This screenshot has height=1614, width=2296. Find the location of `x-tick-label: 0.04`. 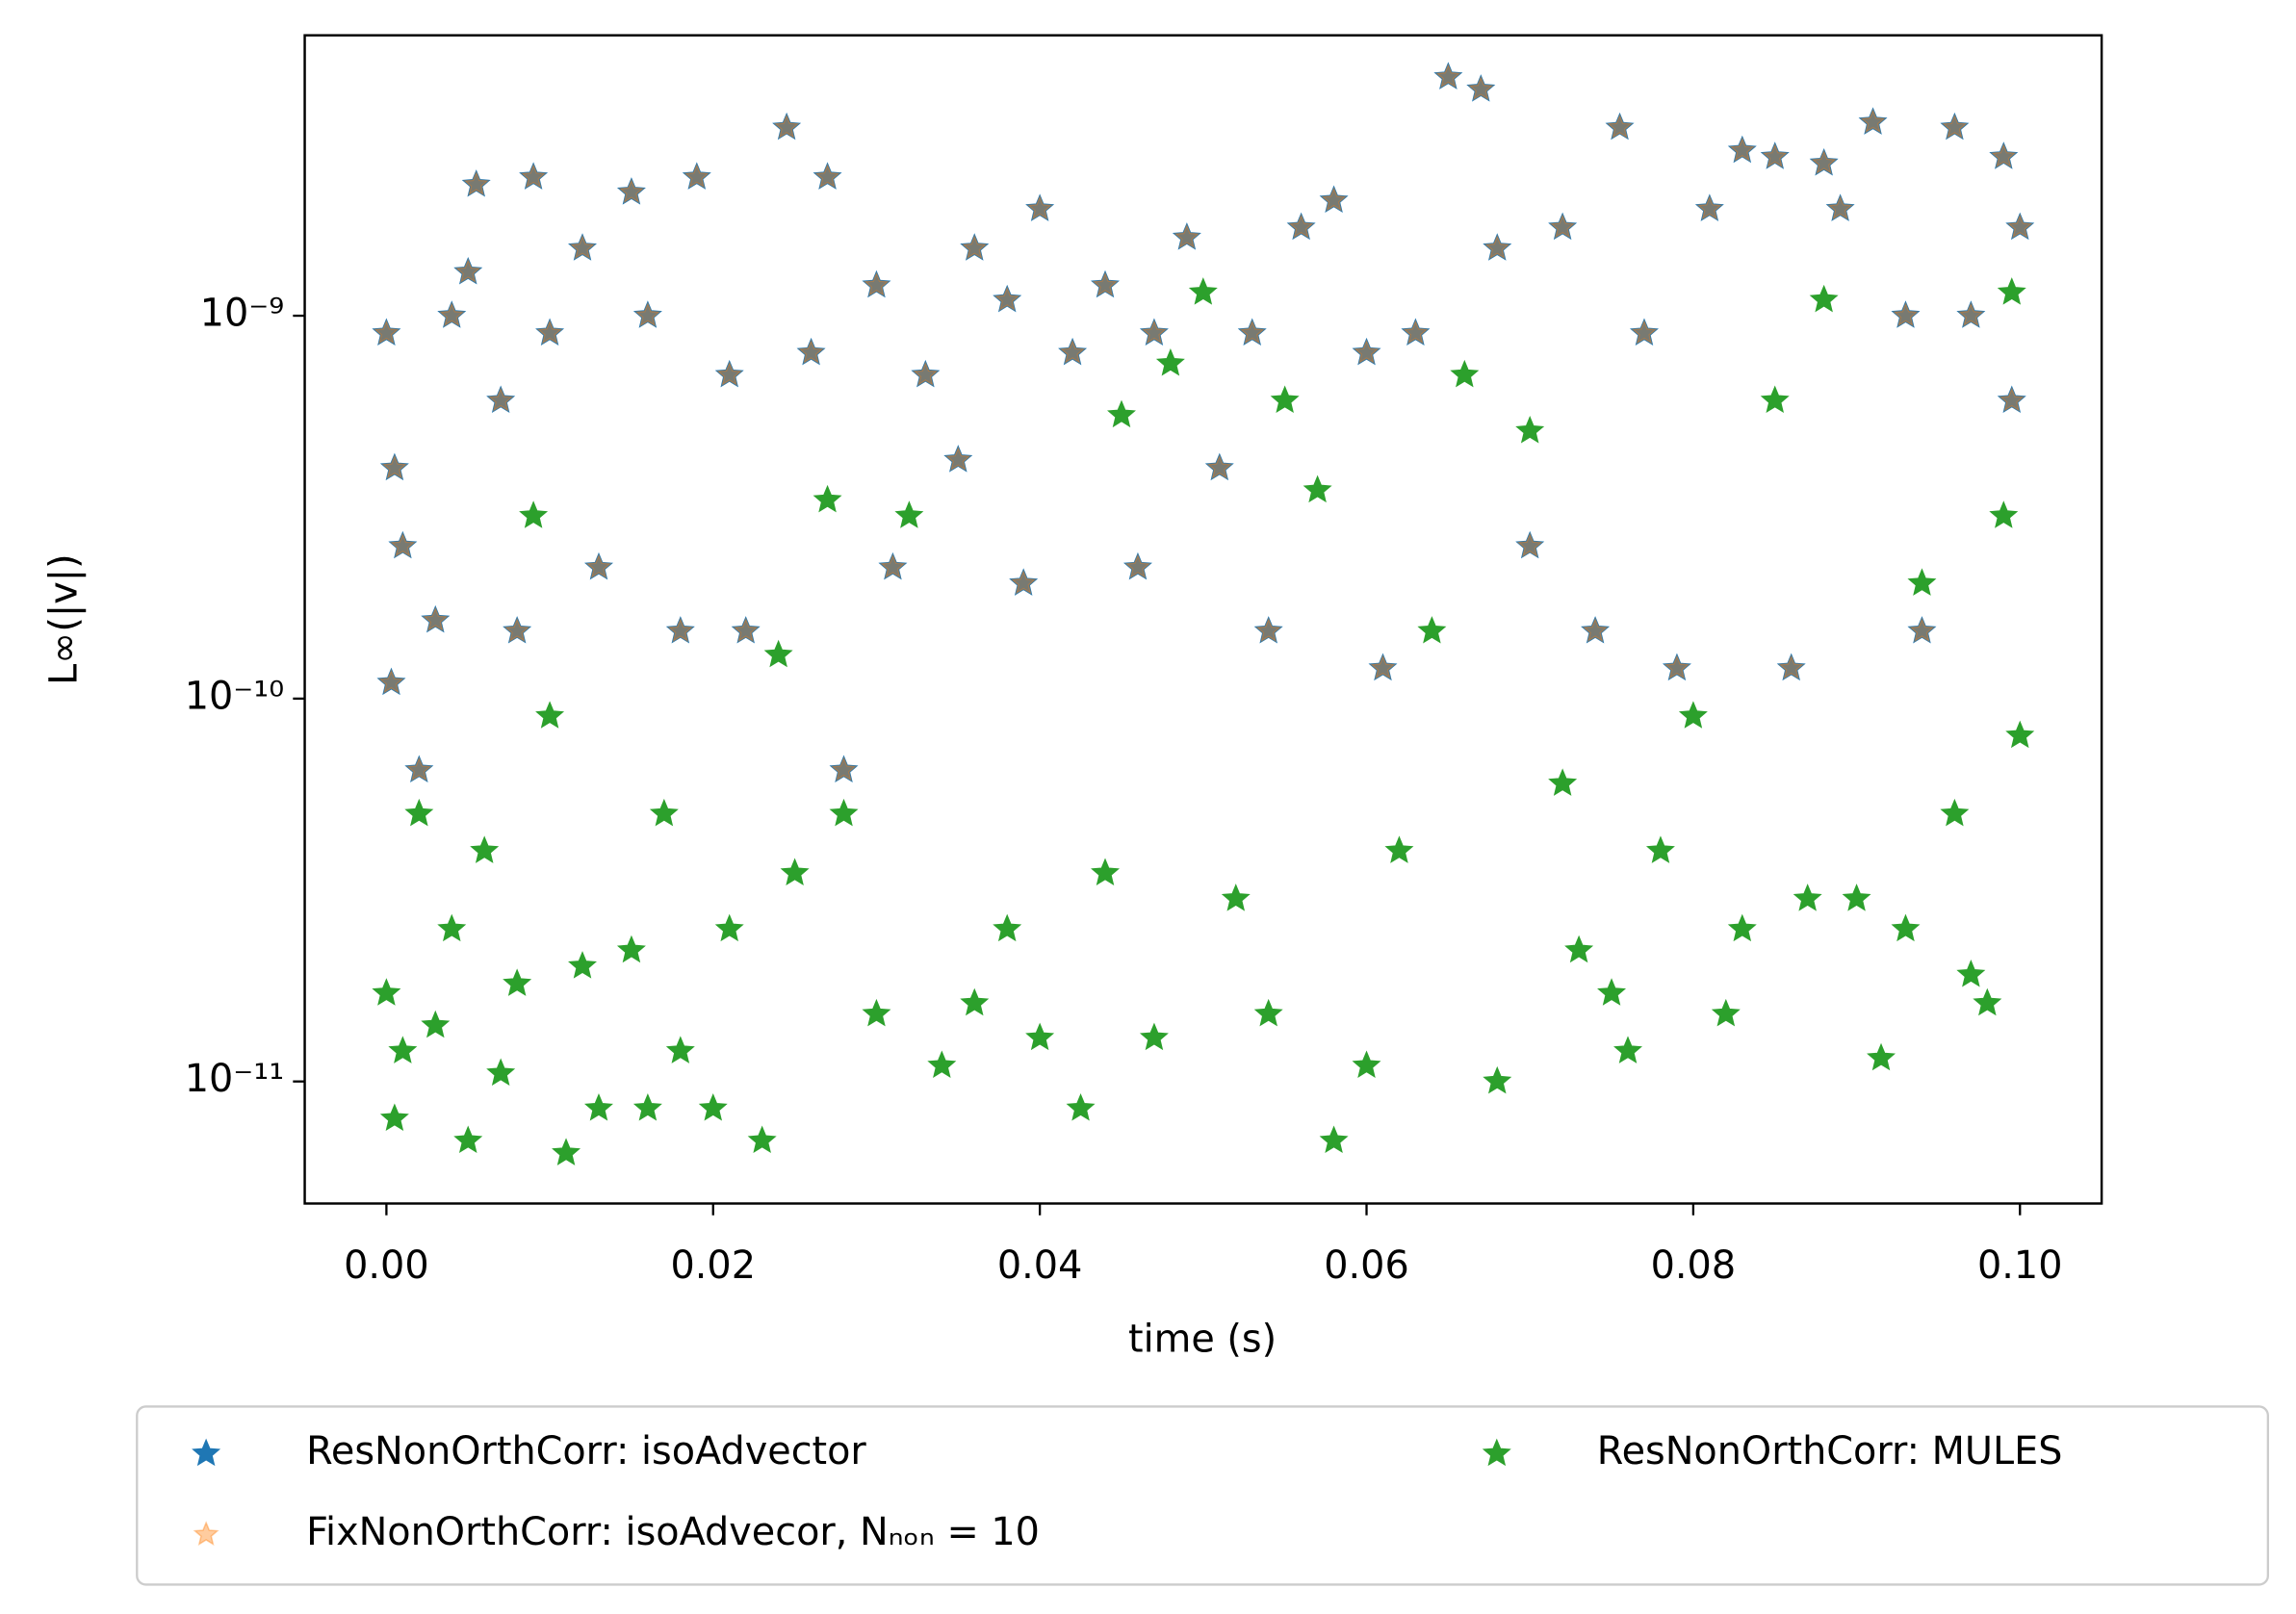

x-tick-label: 0.04 is located at coordinates (1039, 1266).